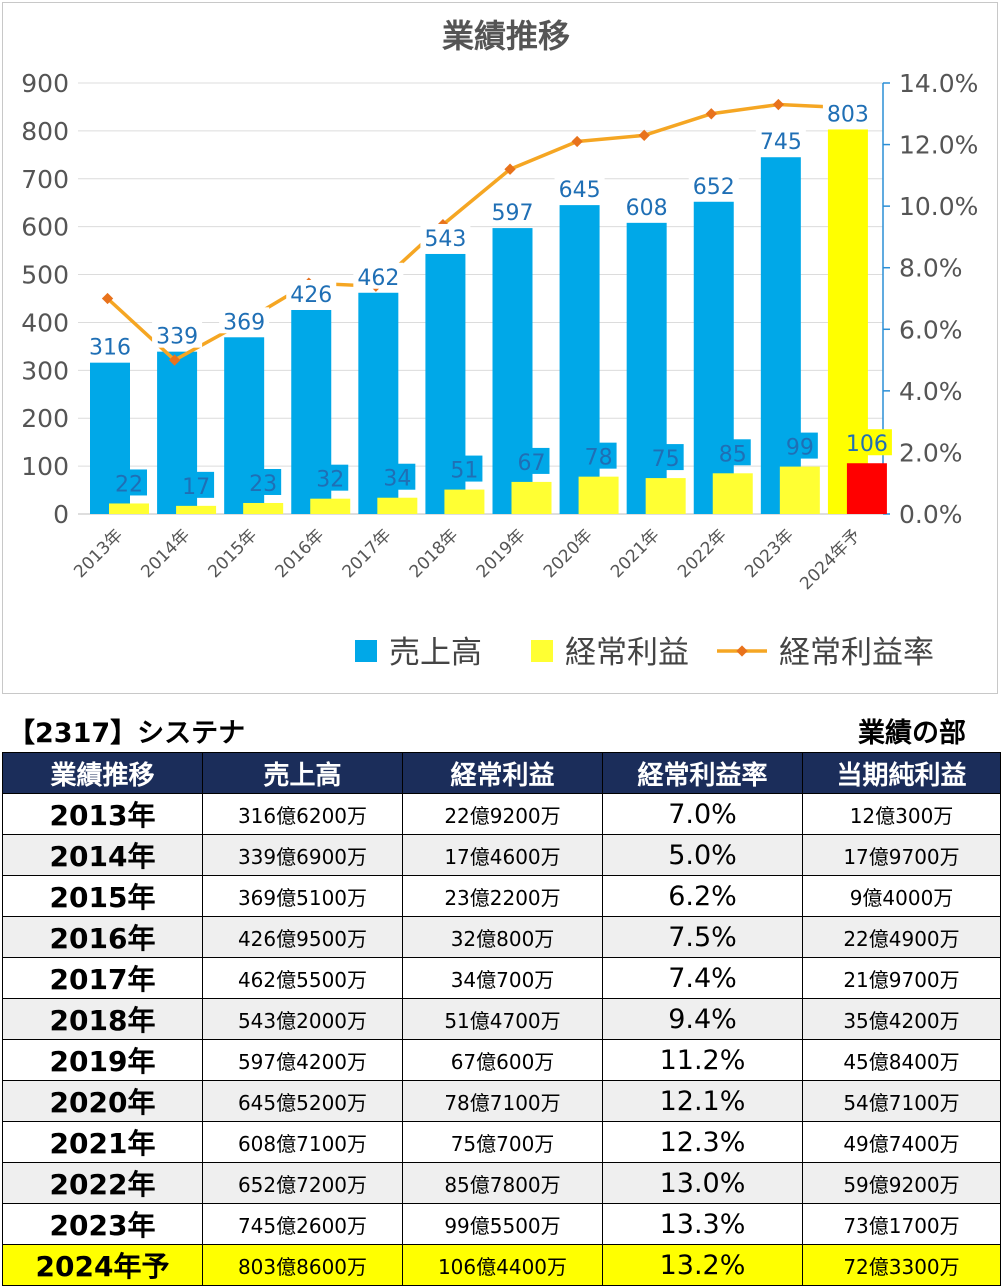  Describe the element at coordinates (702, 1060) in the screenshot. I see `cell-ordinary-profit-rate: 11.2%` at that location.